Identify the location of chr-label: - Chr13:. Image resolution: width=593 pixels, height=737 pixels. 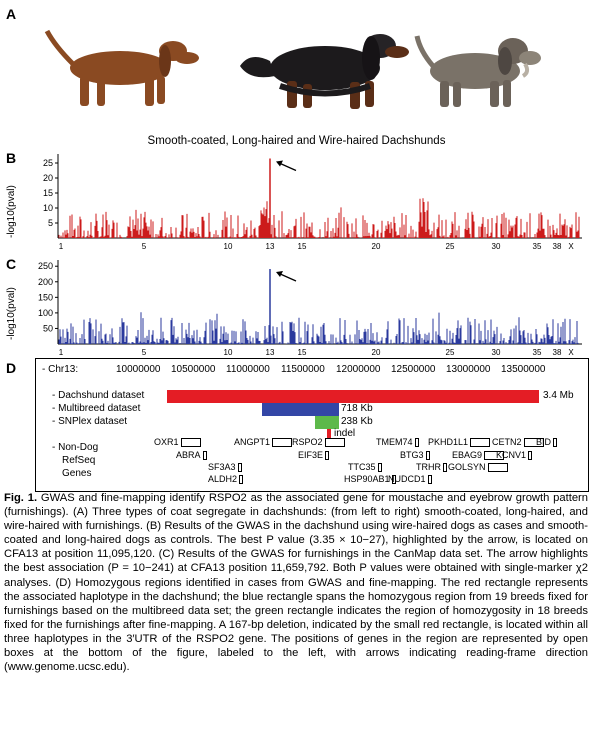
(60, 369).